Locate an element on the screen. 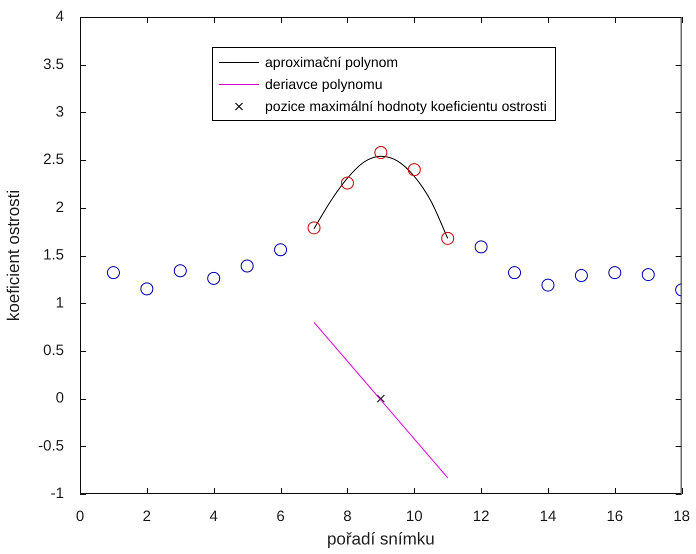 The width and height of the screenshot is (696, 554). y-tick-label: -0.5 is located at coordinates (51, 445).